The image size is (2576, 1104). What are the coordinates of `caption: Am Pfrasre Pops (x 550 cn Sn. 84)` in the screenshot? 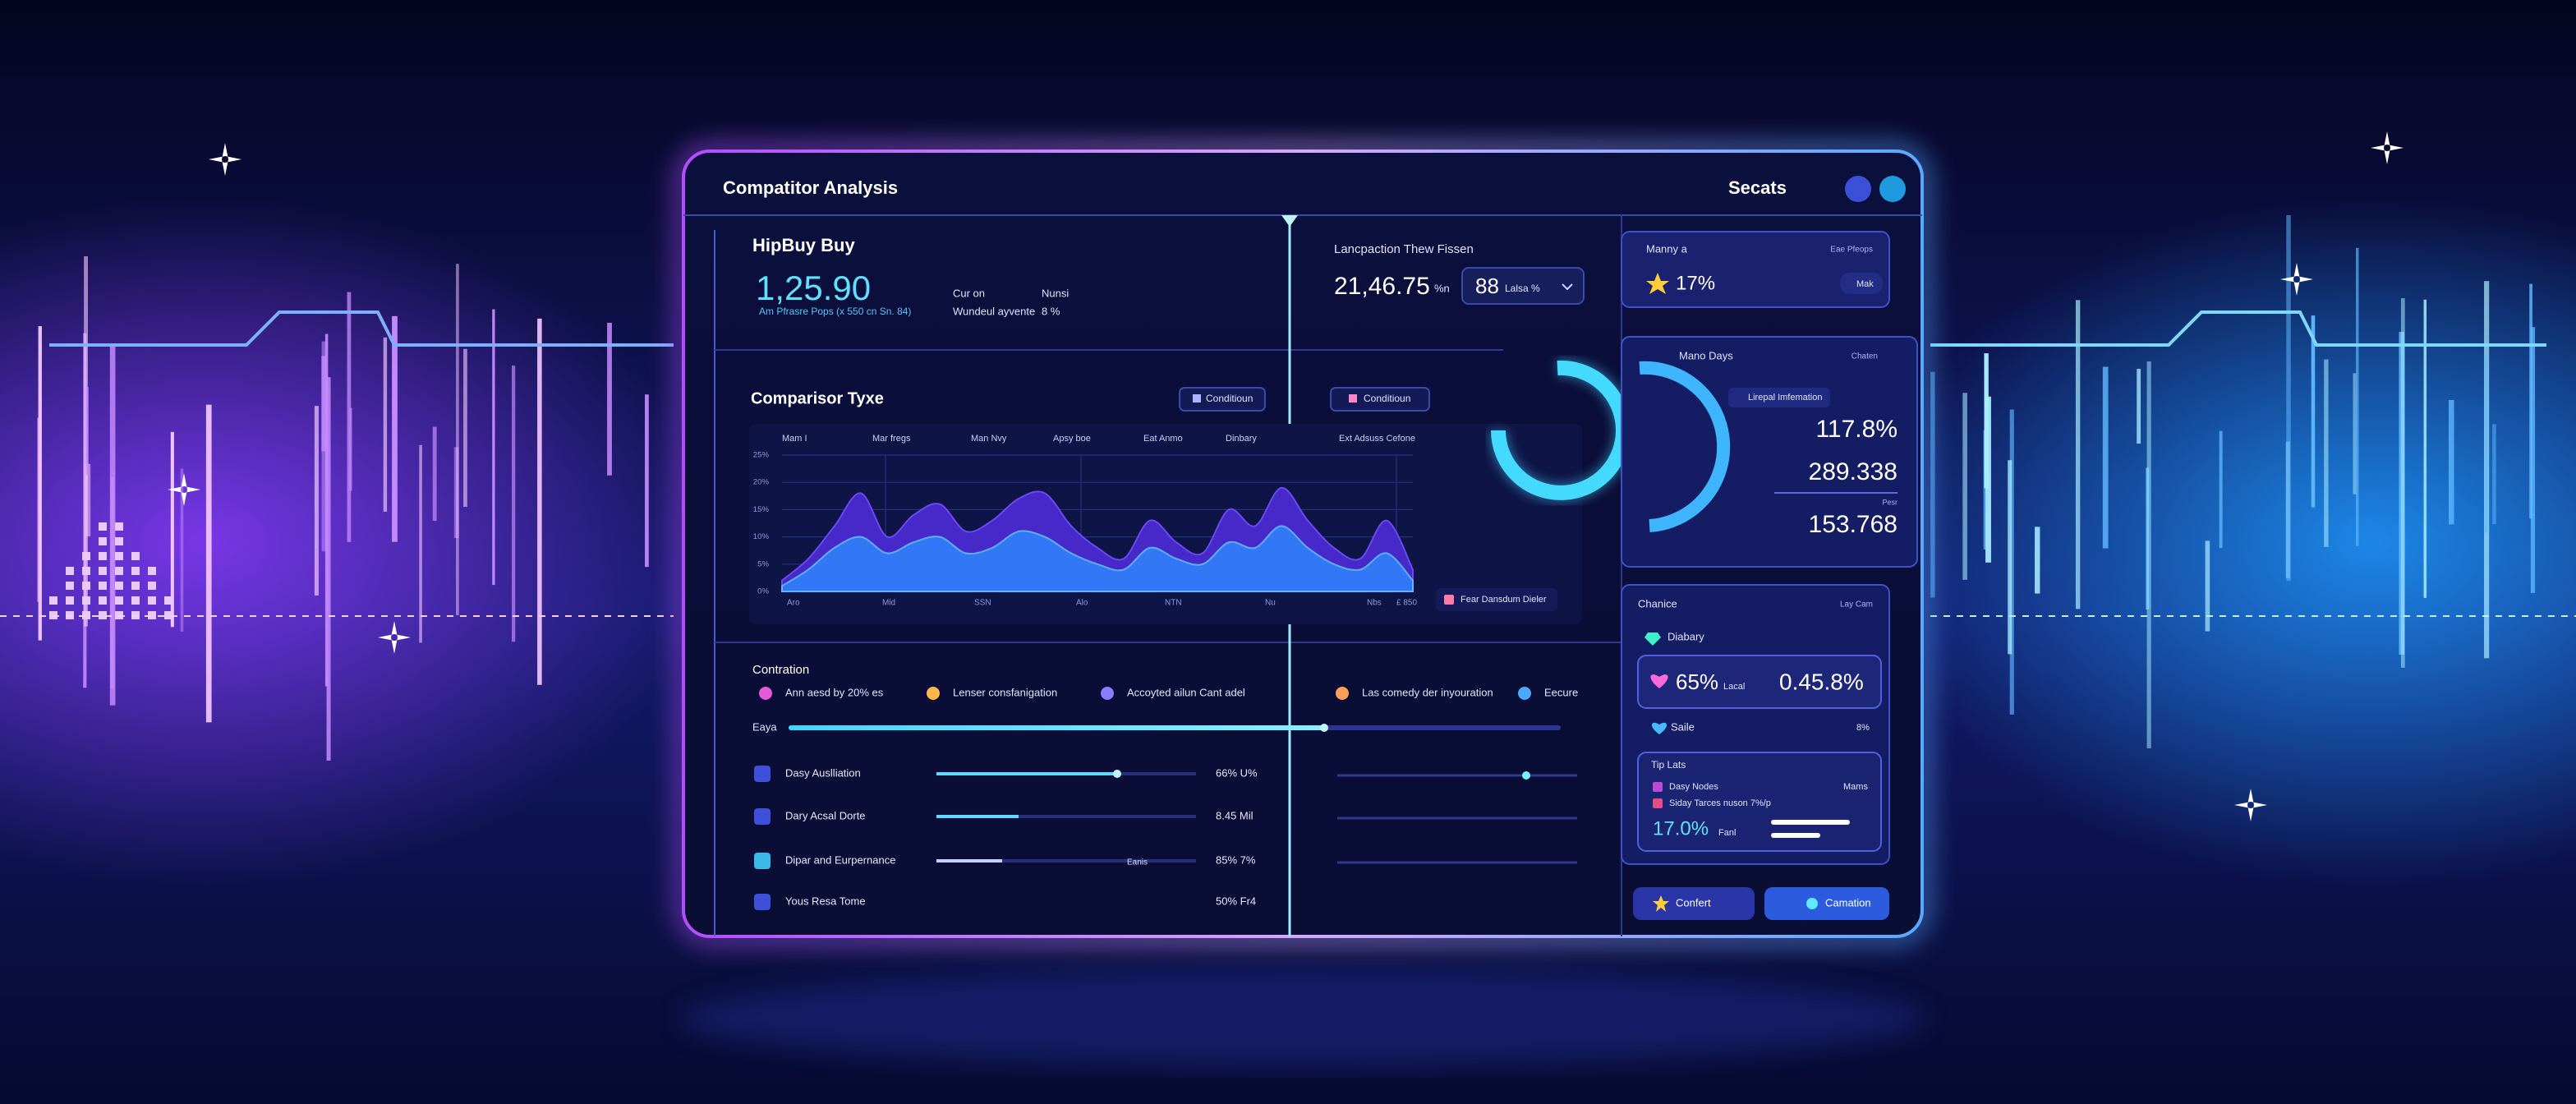 It's located at (835, 311).